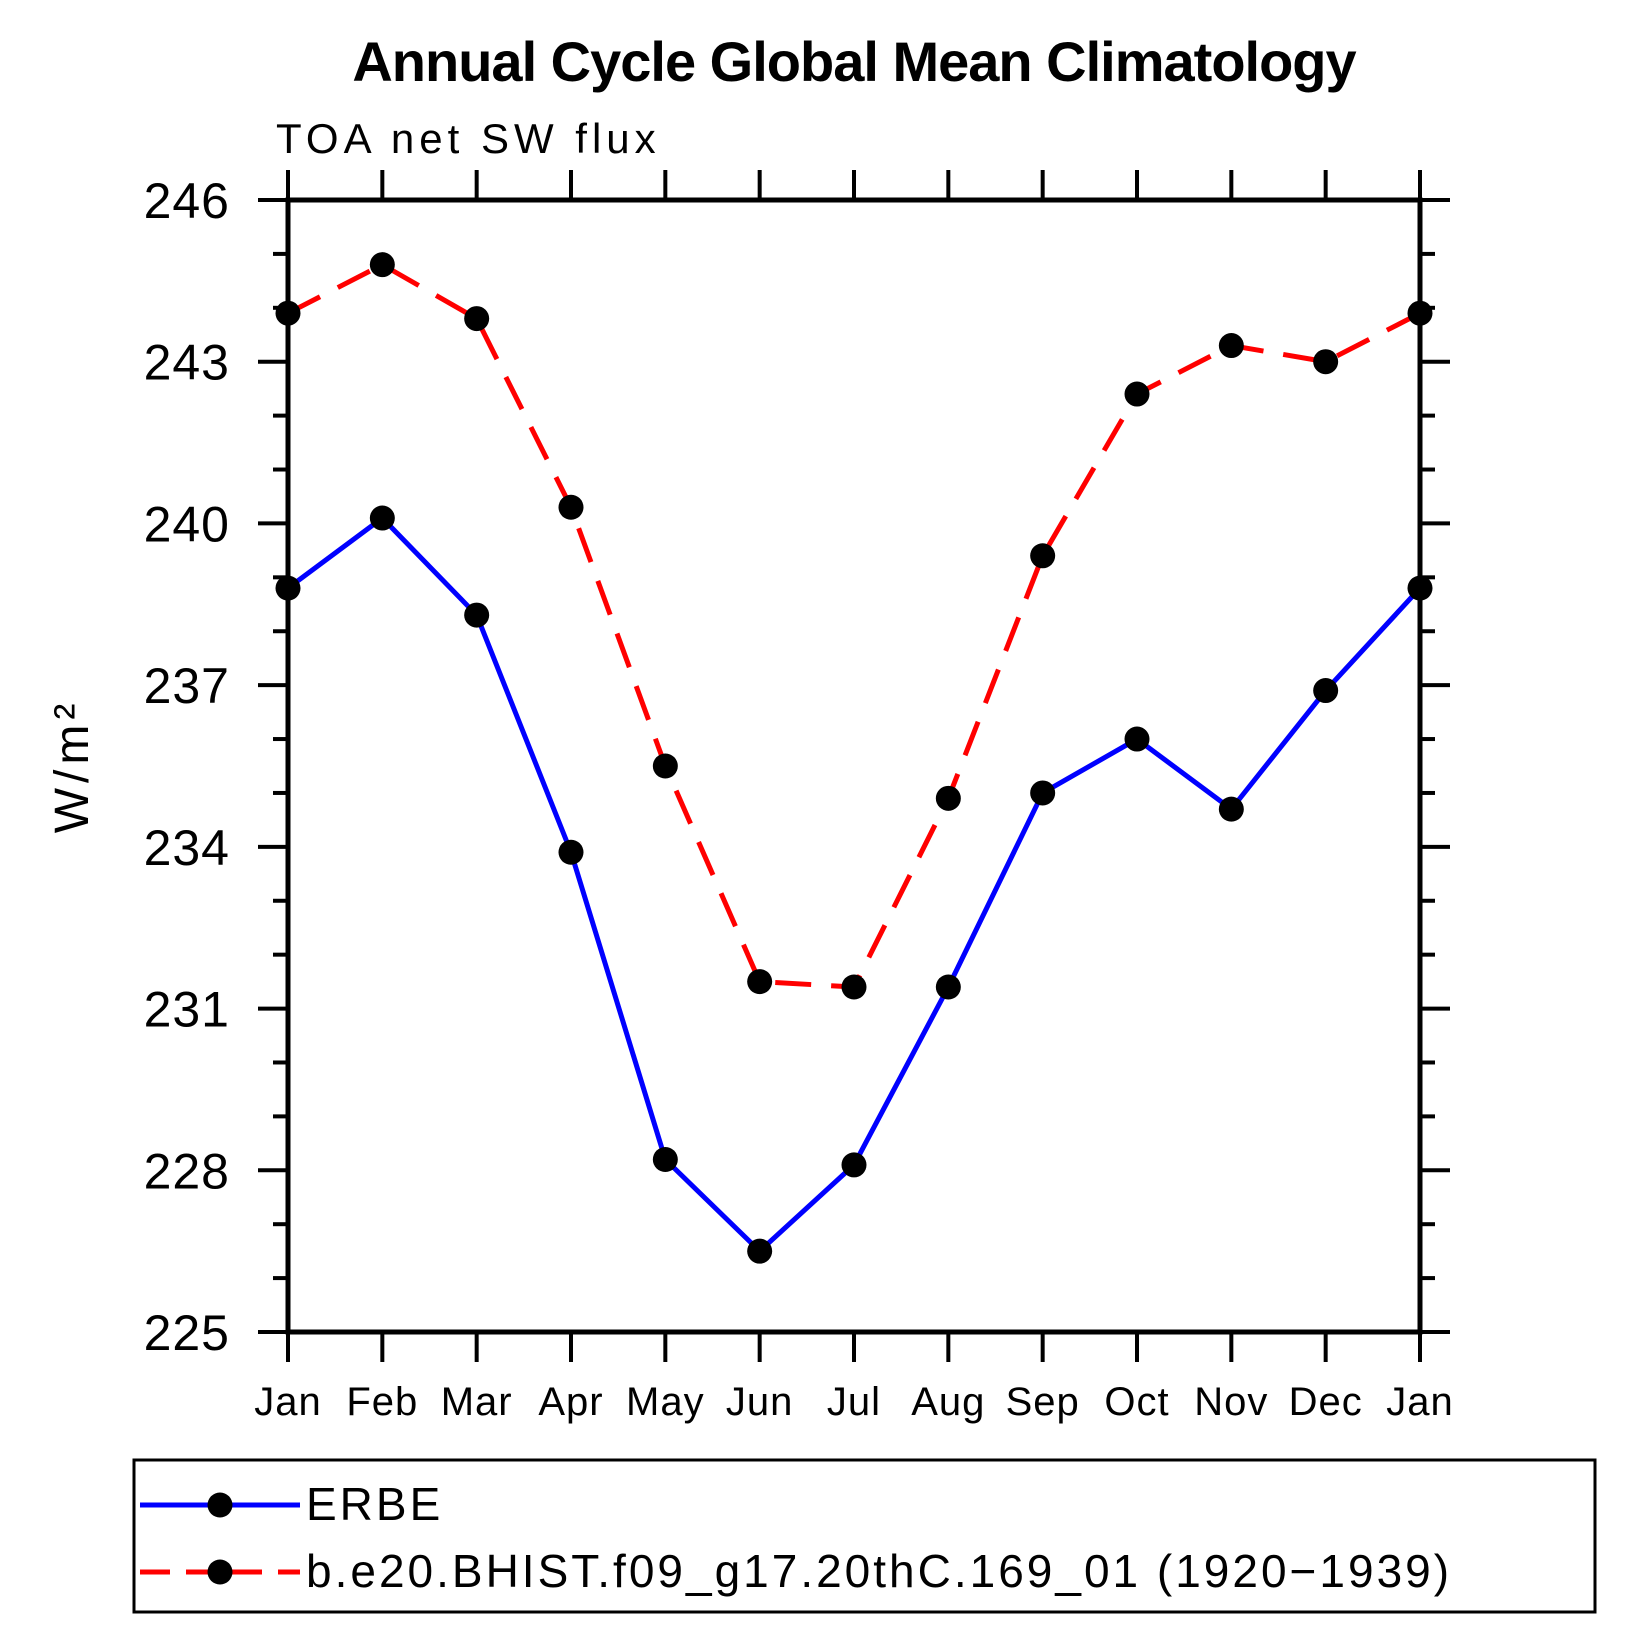 This screenshot has width=1652, height=1652. I want to click on y-tick-label: 231, so click(187, 1010).